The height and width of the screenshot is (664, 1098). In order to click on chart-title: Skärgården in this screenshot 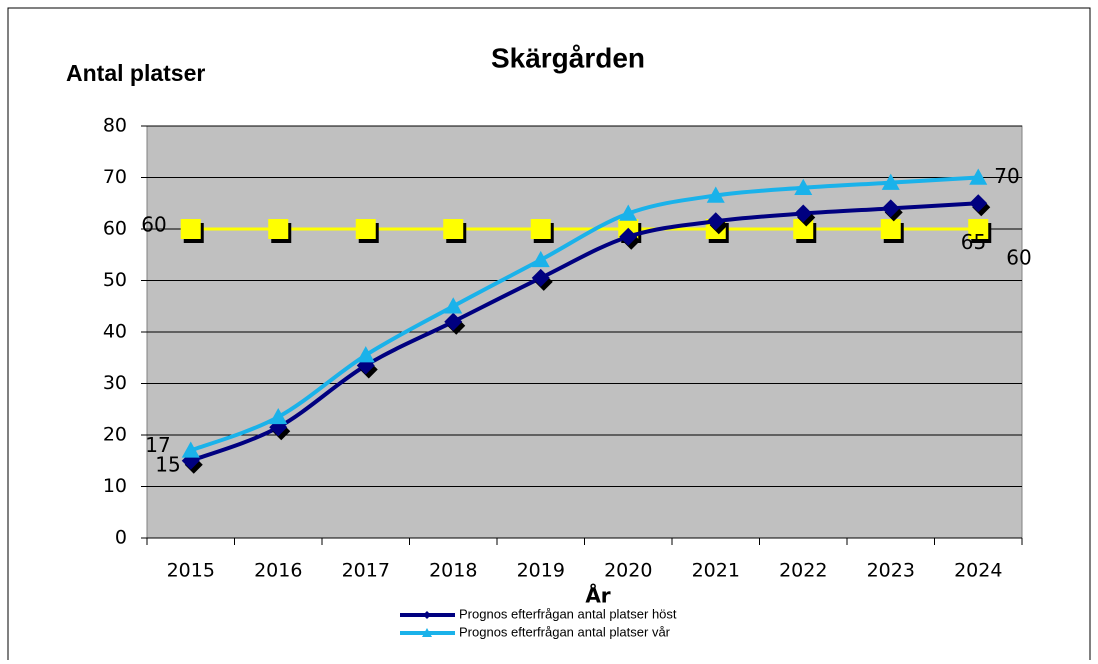, I will do `click(568, 57)`.